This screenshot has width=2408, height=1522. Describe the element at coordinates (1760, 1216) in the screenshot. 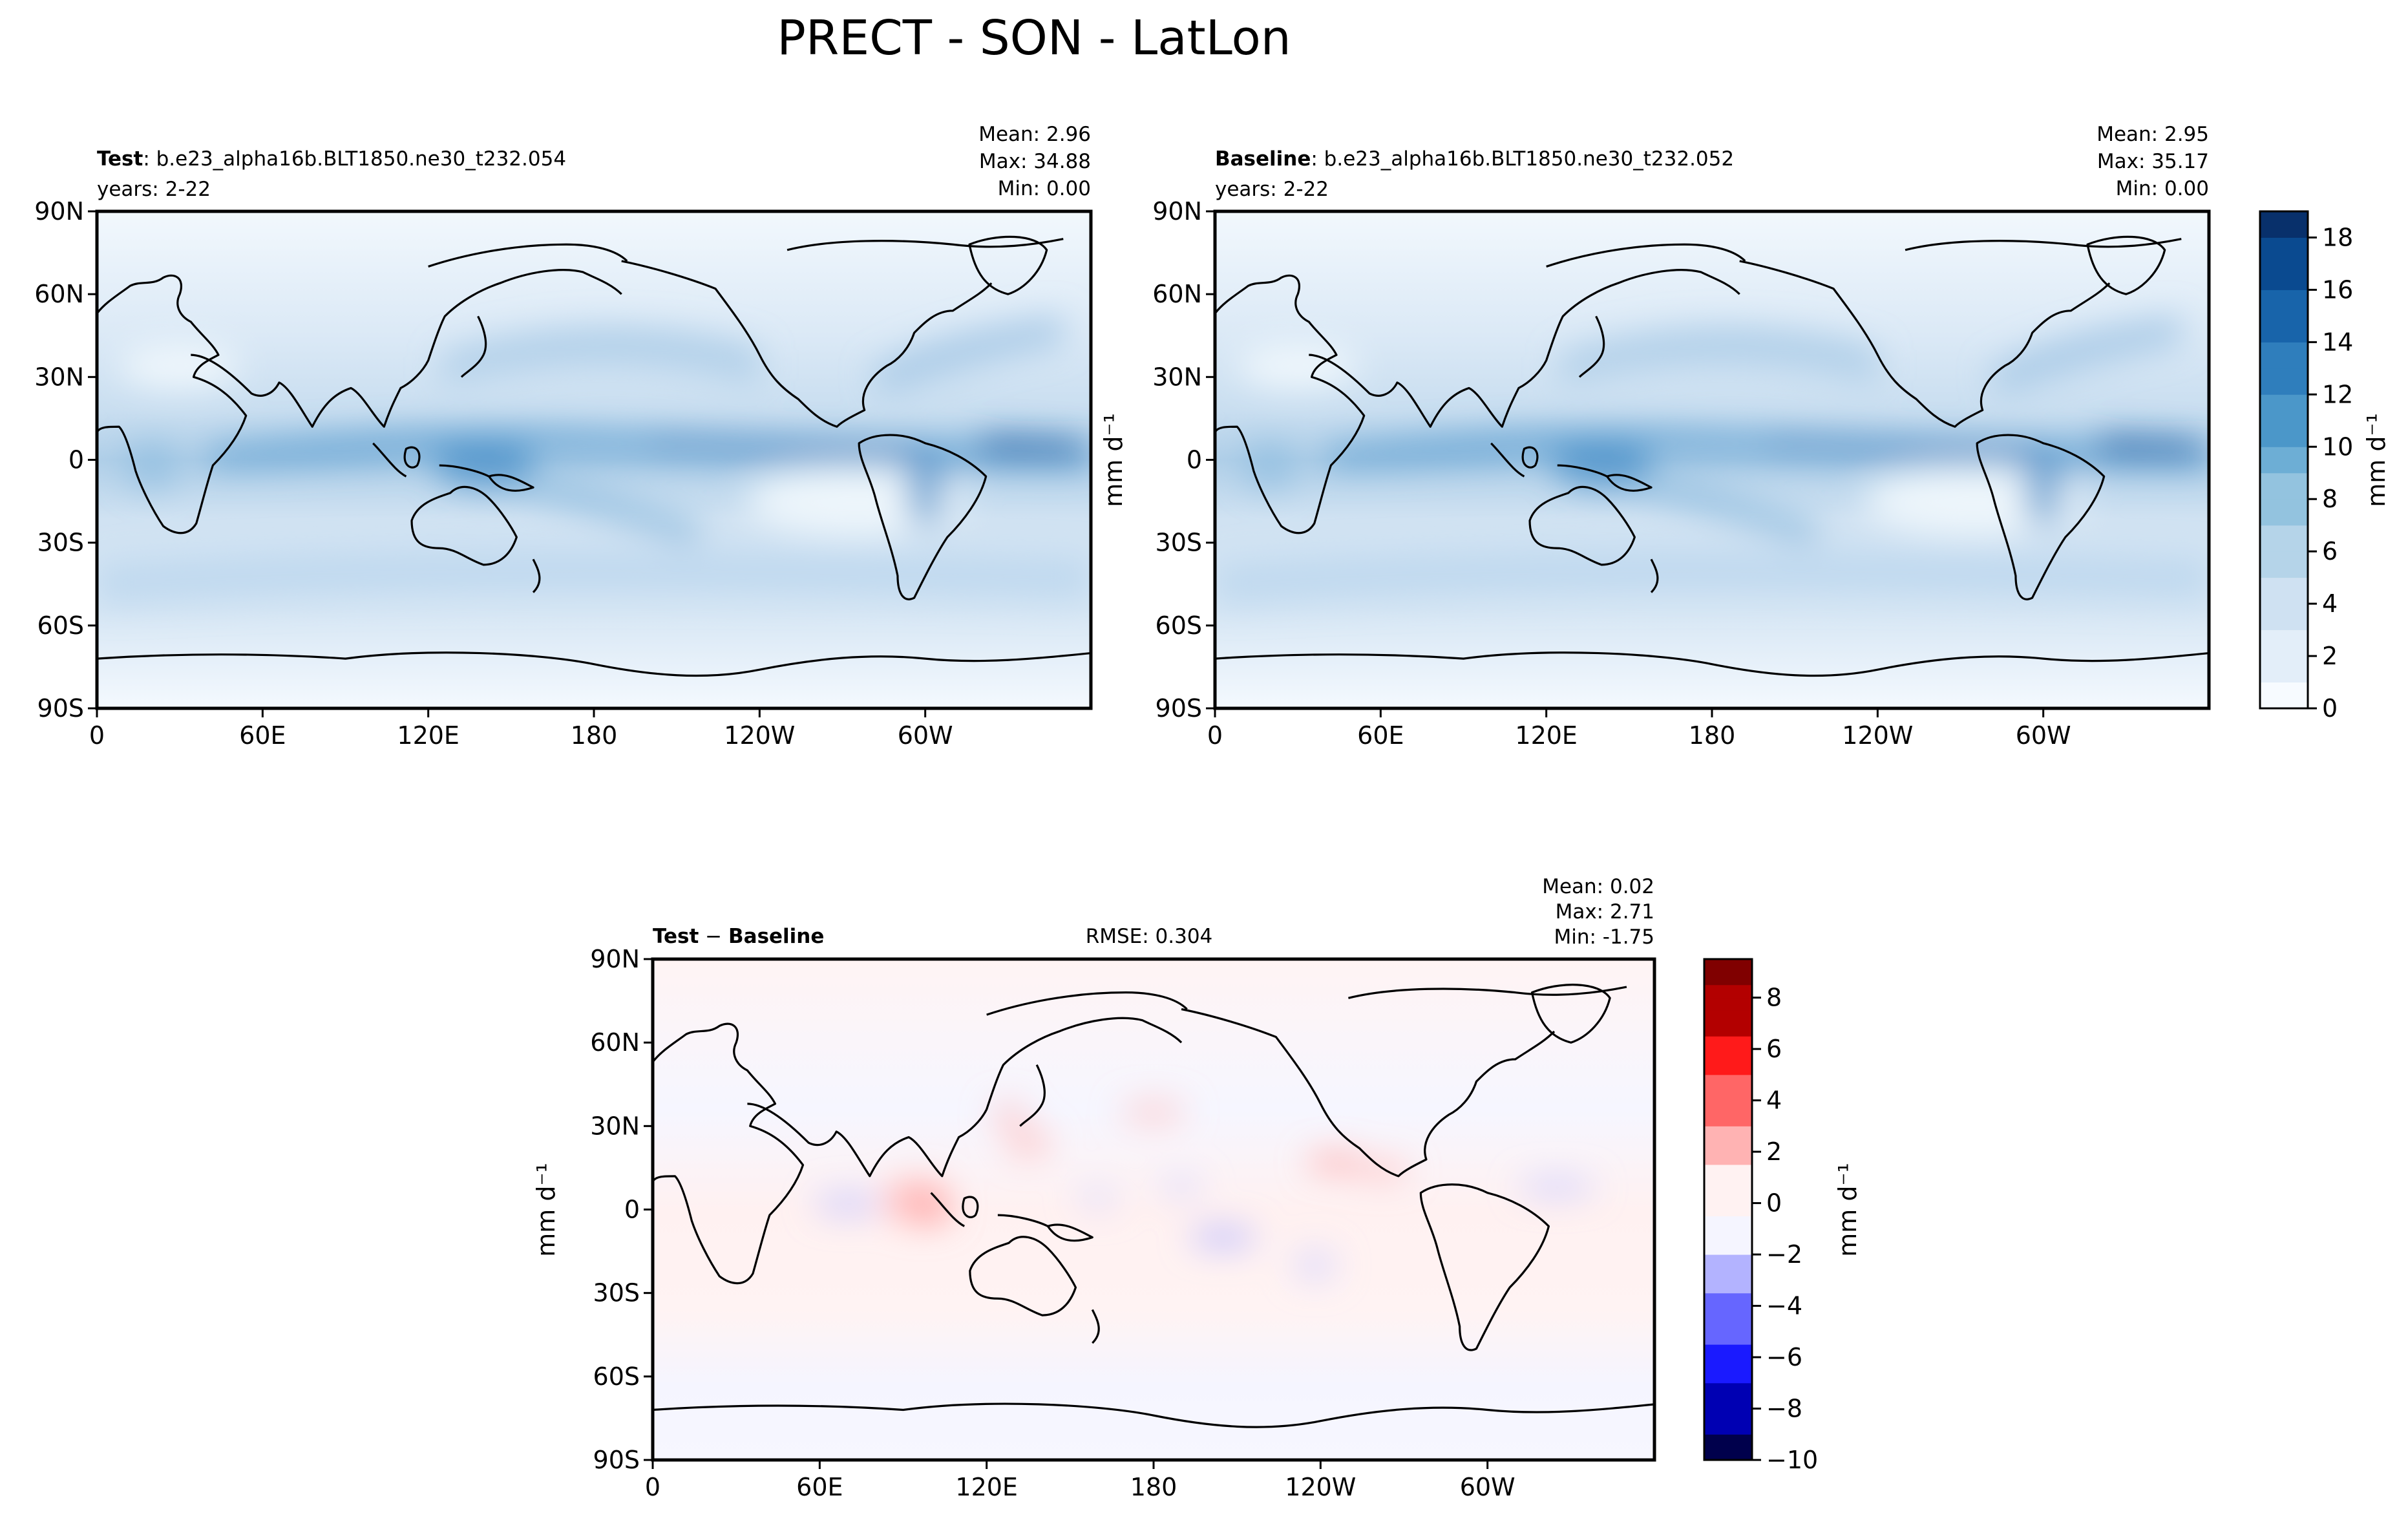

I see `difference-colorbar: −10 −8 −6 −4 −2 0 2 4 6 8` at that location.